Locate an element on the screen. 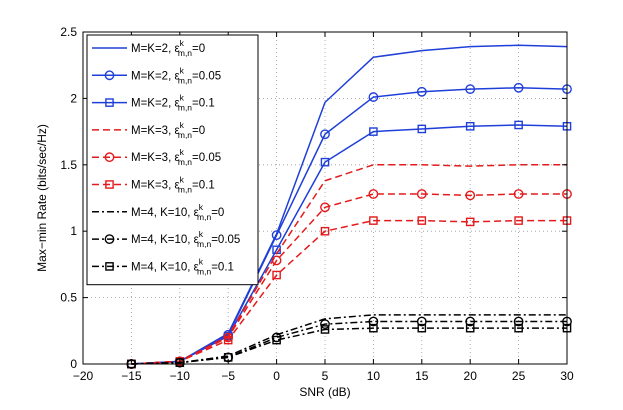 The height and width of the screenshot is (410, 623). legend-label: M=K=2, εk m,n=0.1 is located at coordinates (173, 103).